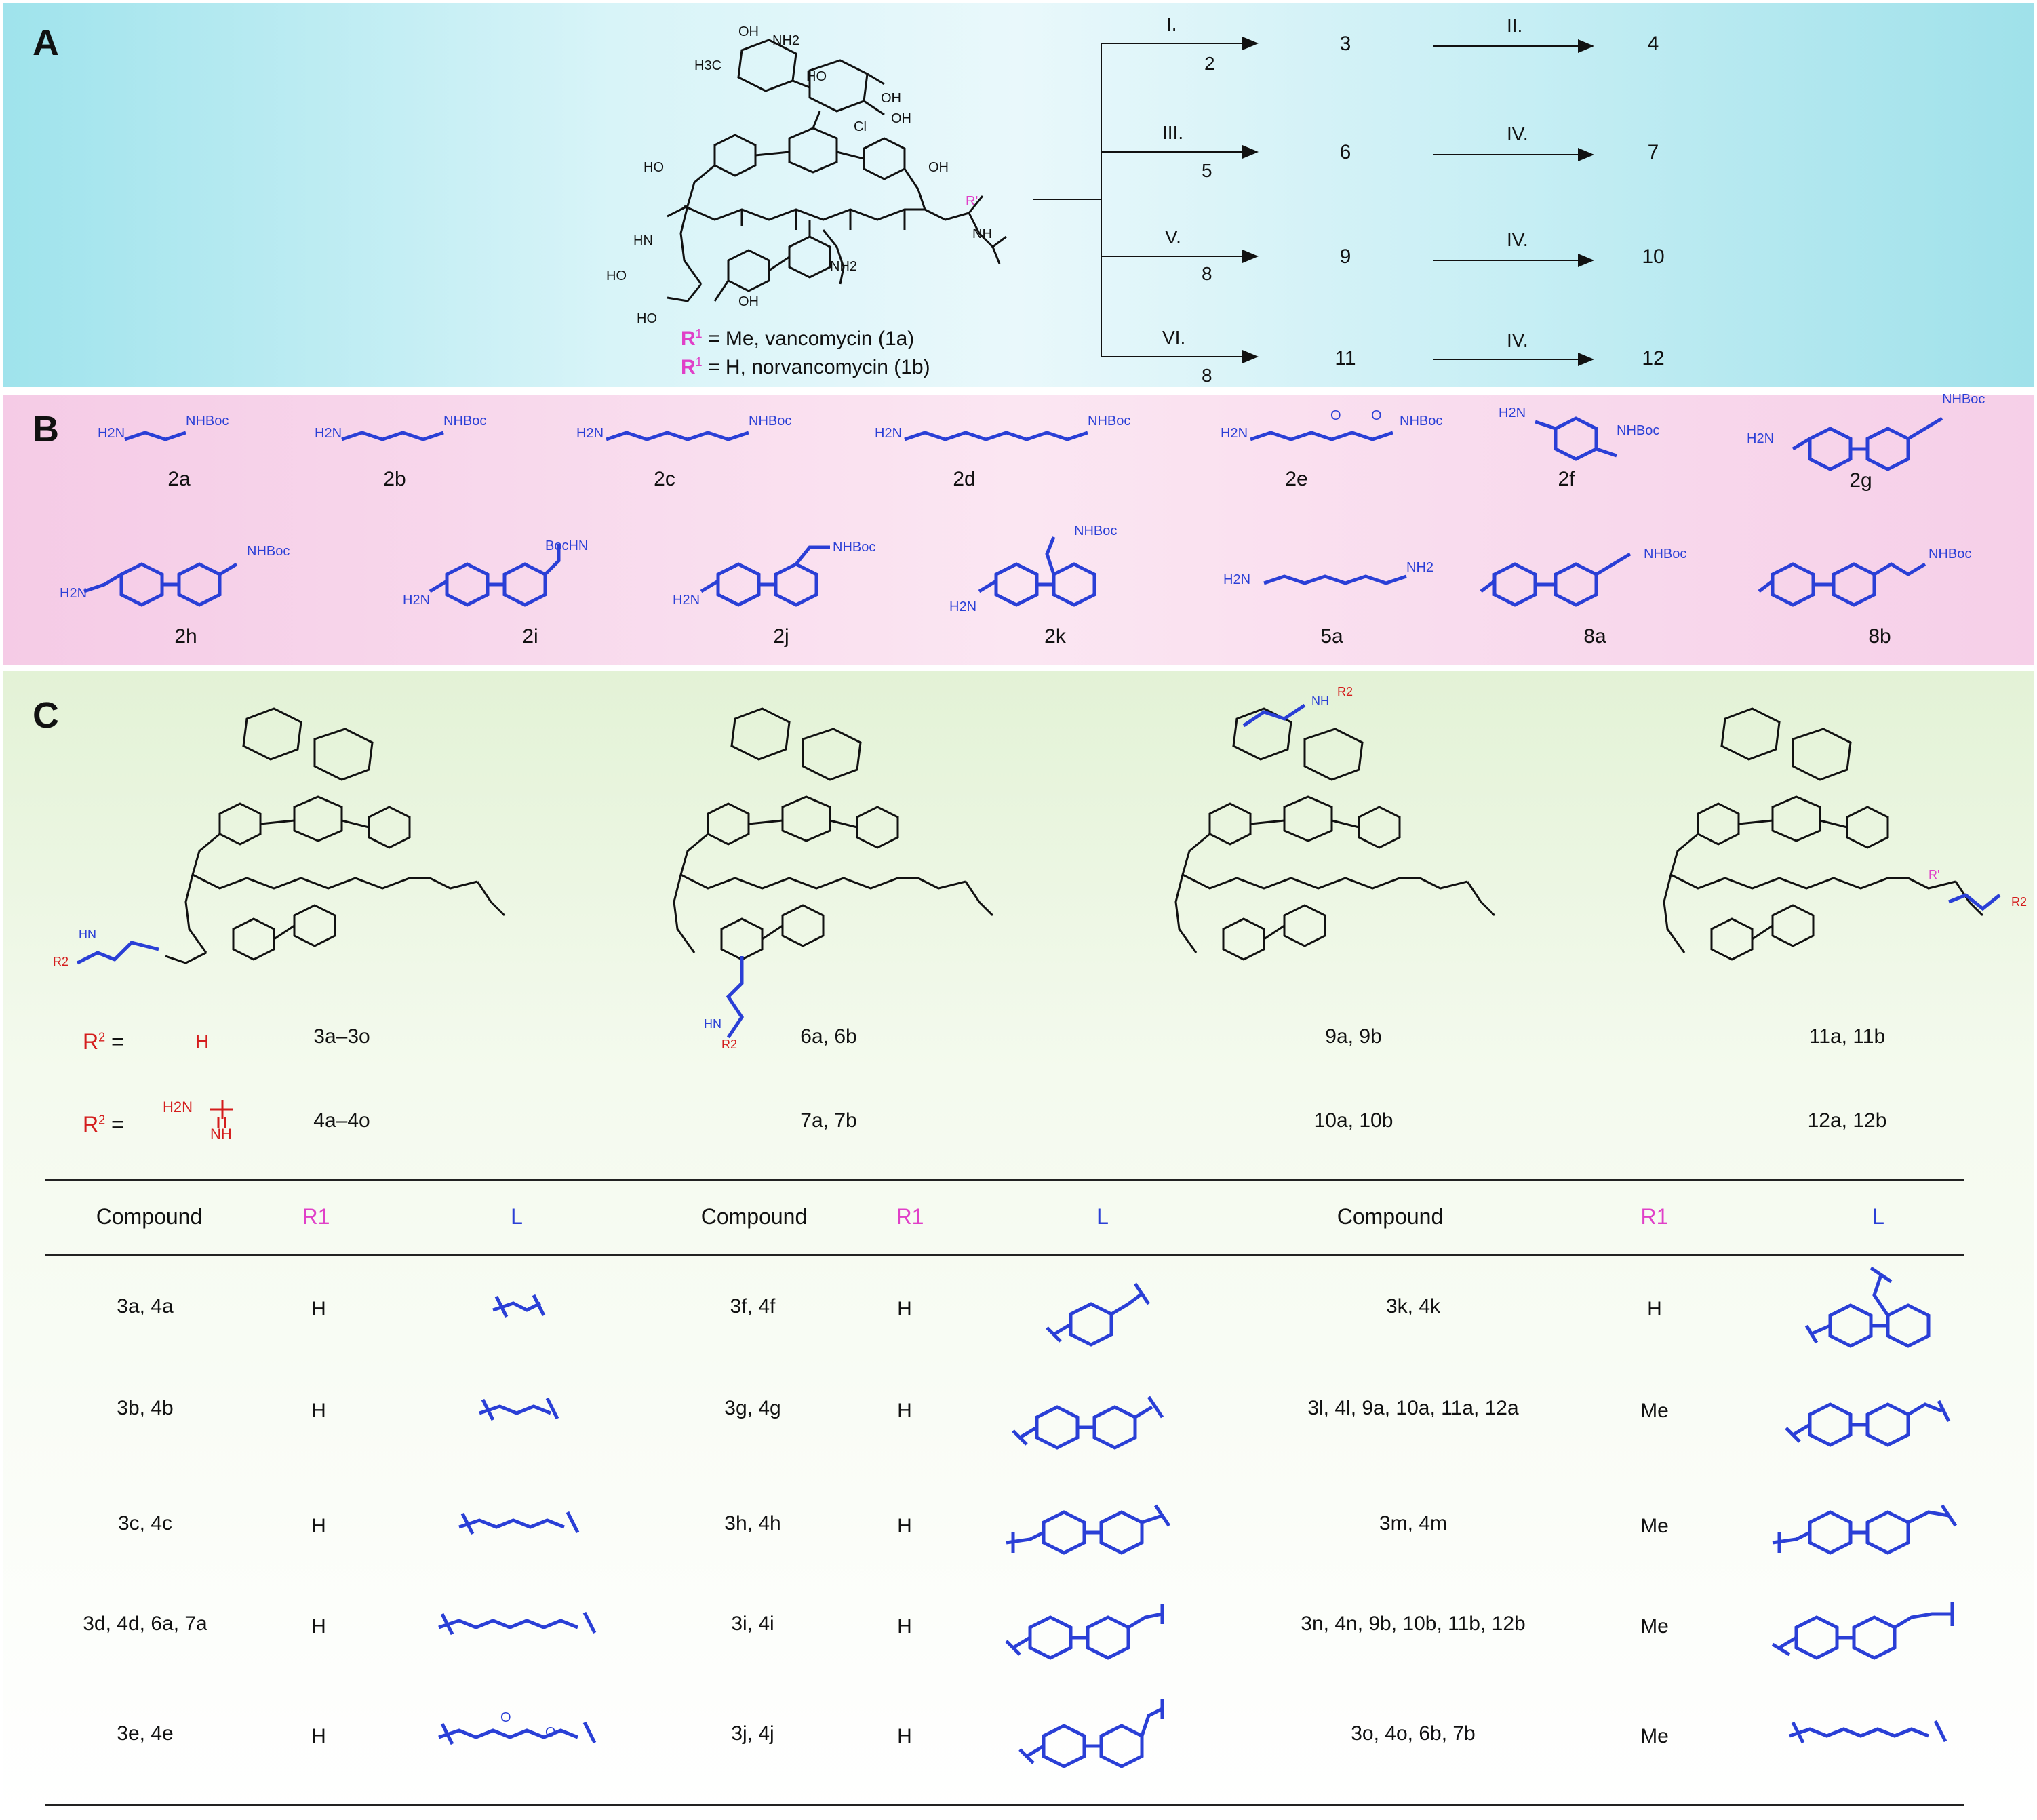 This screenshot has height=1820, width=2037. Describe the element at coordinates (964, 479) in the screenshot. I see `label-2d: 2d` at that location.